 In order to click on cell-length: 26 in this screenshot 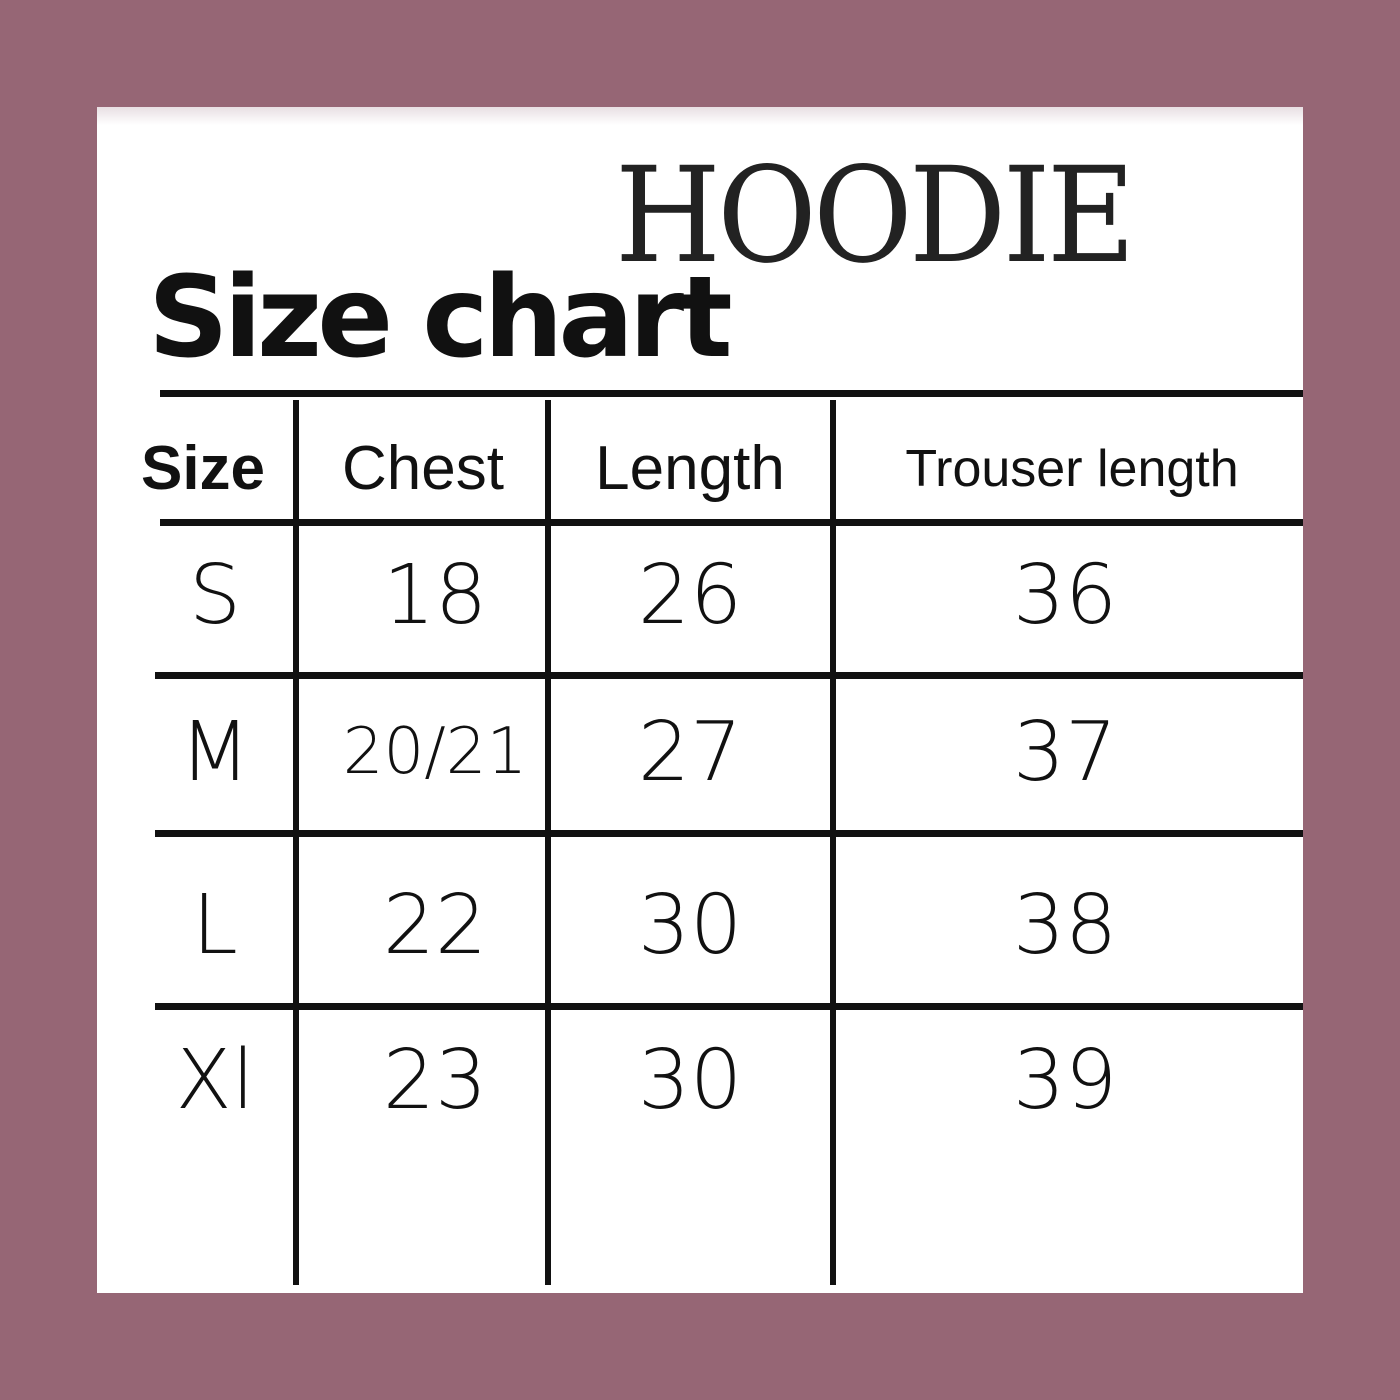, I will do `click(690, 595)`.